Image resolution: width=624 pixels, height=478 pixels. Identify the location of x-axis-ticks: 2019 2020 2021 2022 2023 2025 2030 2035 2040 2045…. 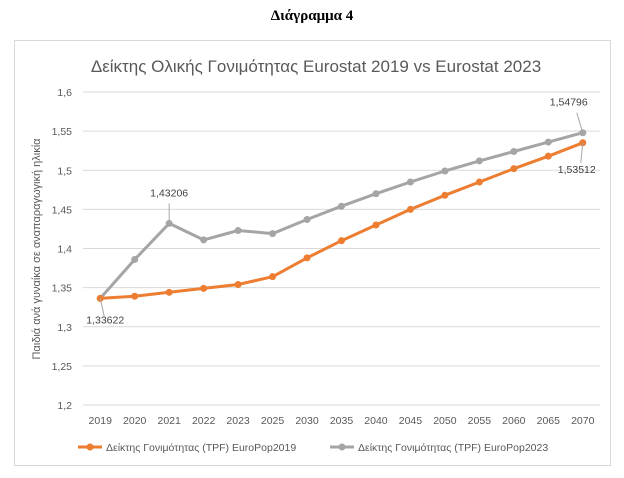
(342, 421).